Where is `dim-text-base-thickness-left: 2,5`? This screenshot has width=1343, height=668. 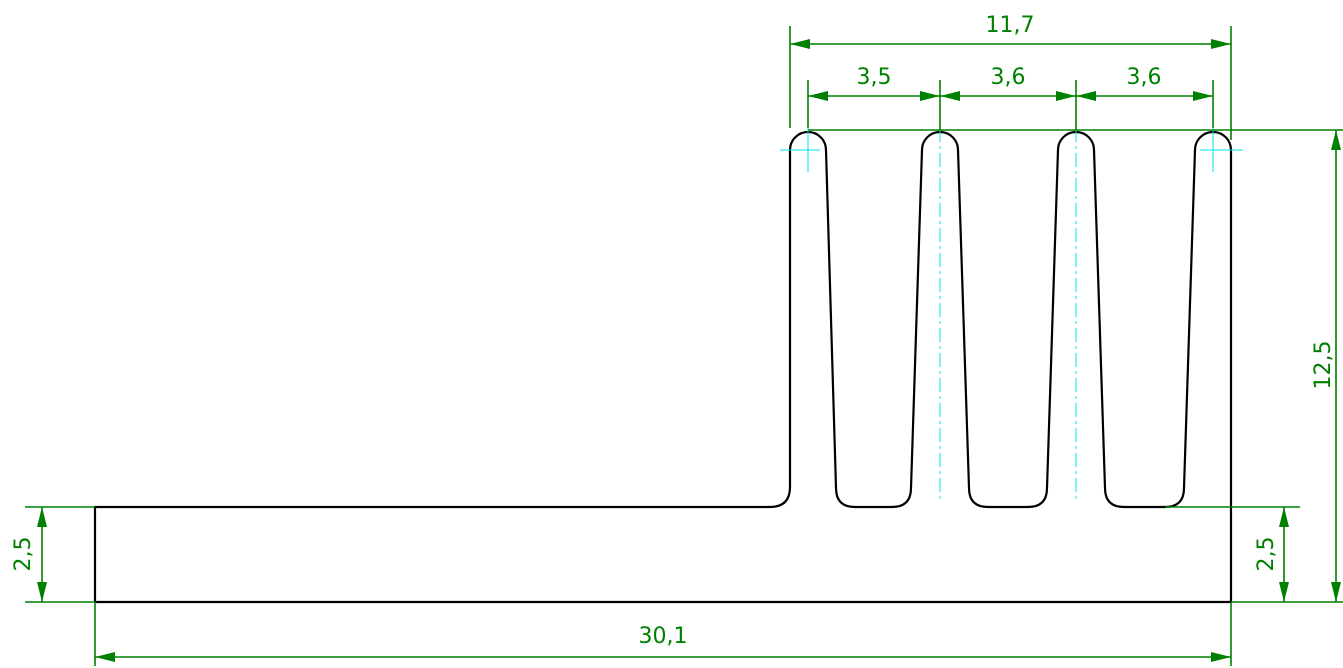 dim-text-base-thickness-left: 2,5 is located at coordinates (23, 554).